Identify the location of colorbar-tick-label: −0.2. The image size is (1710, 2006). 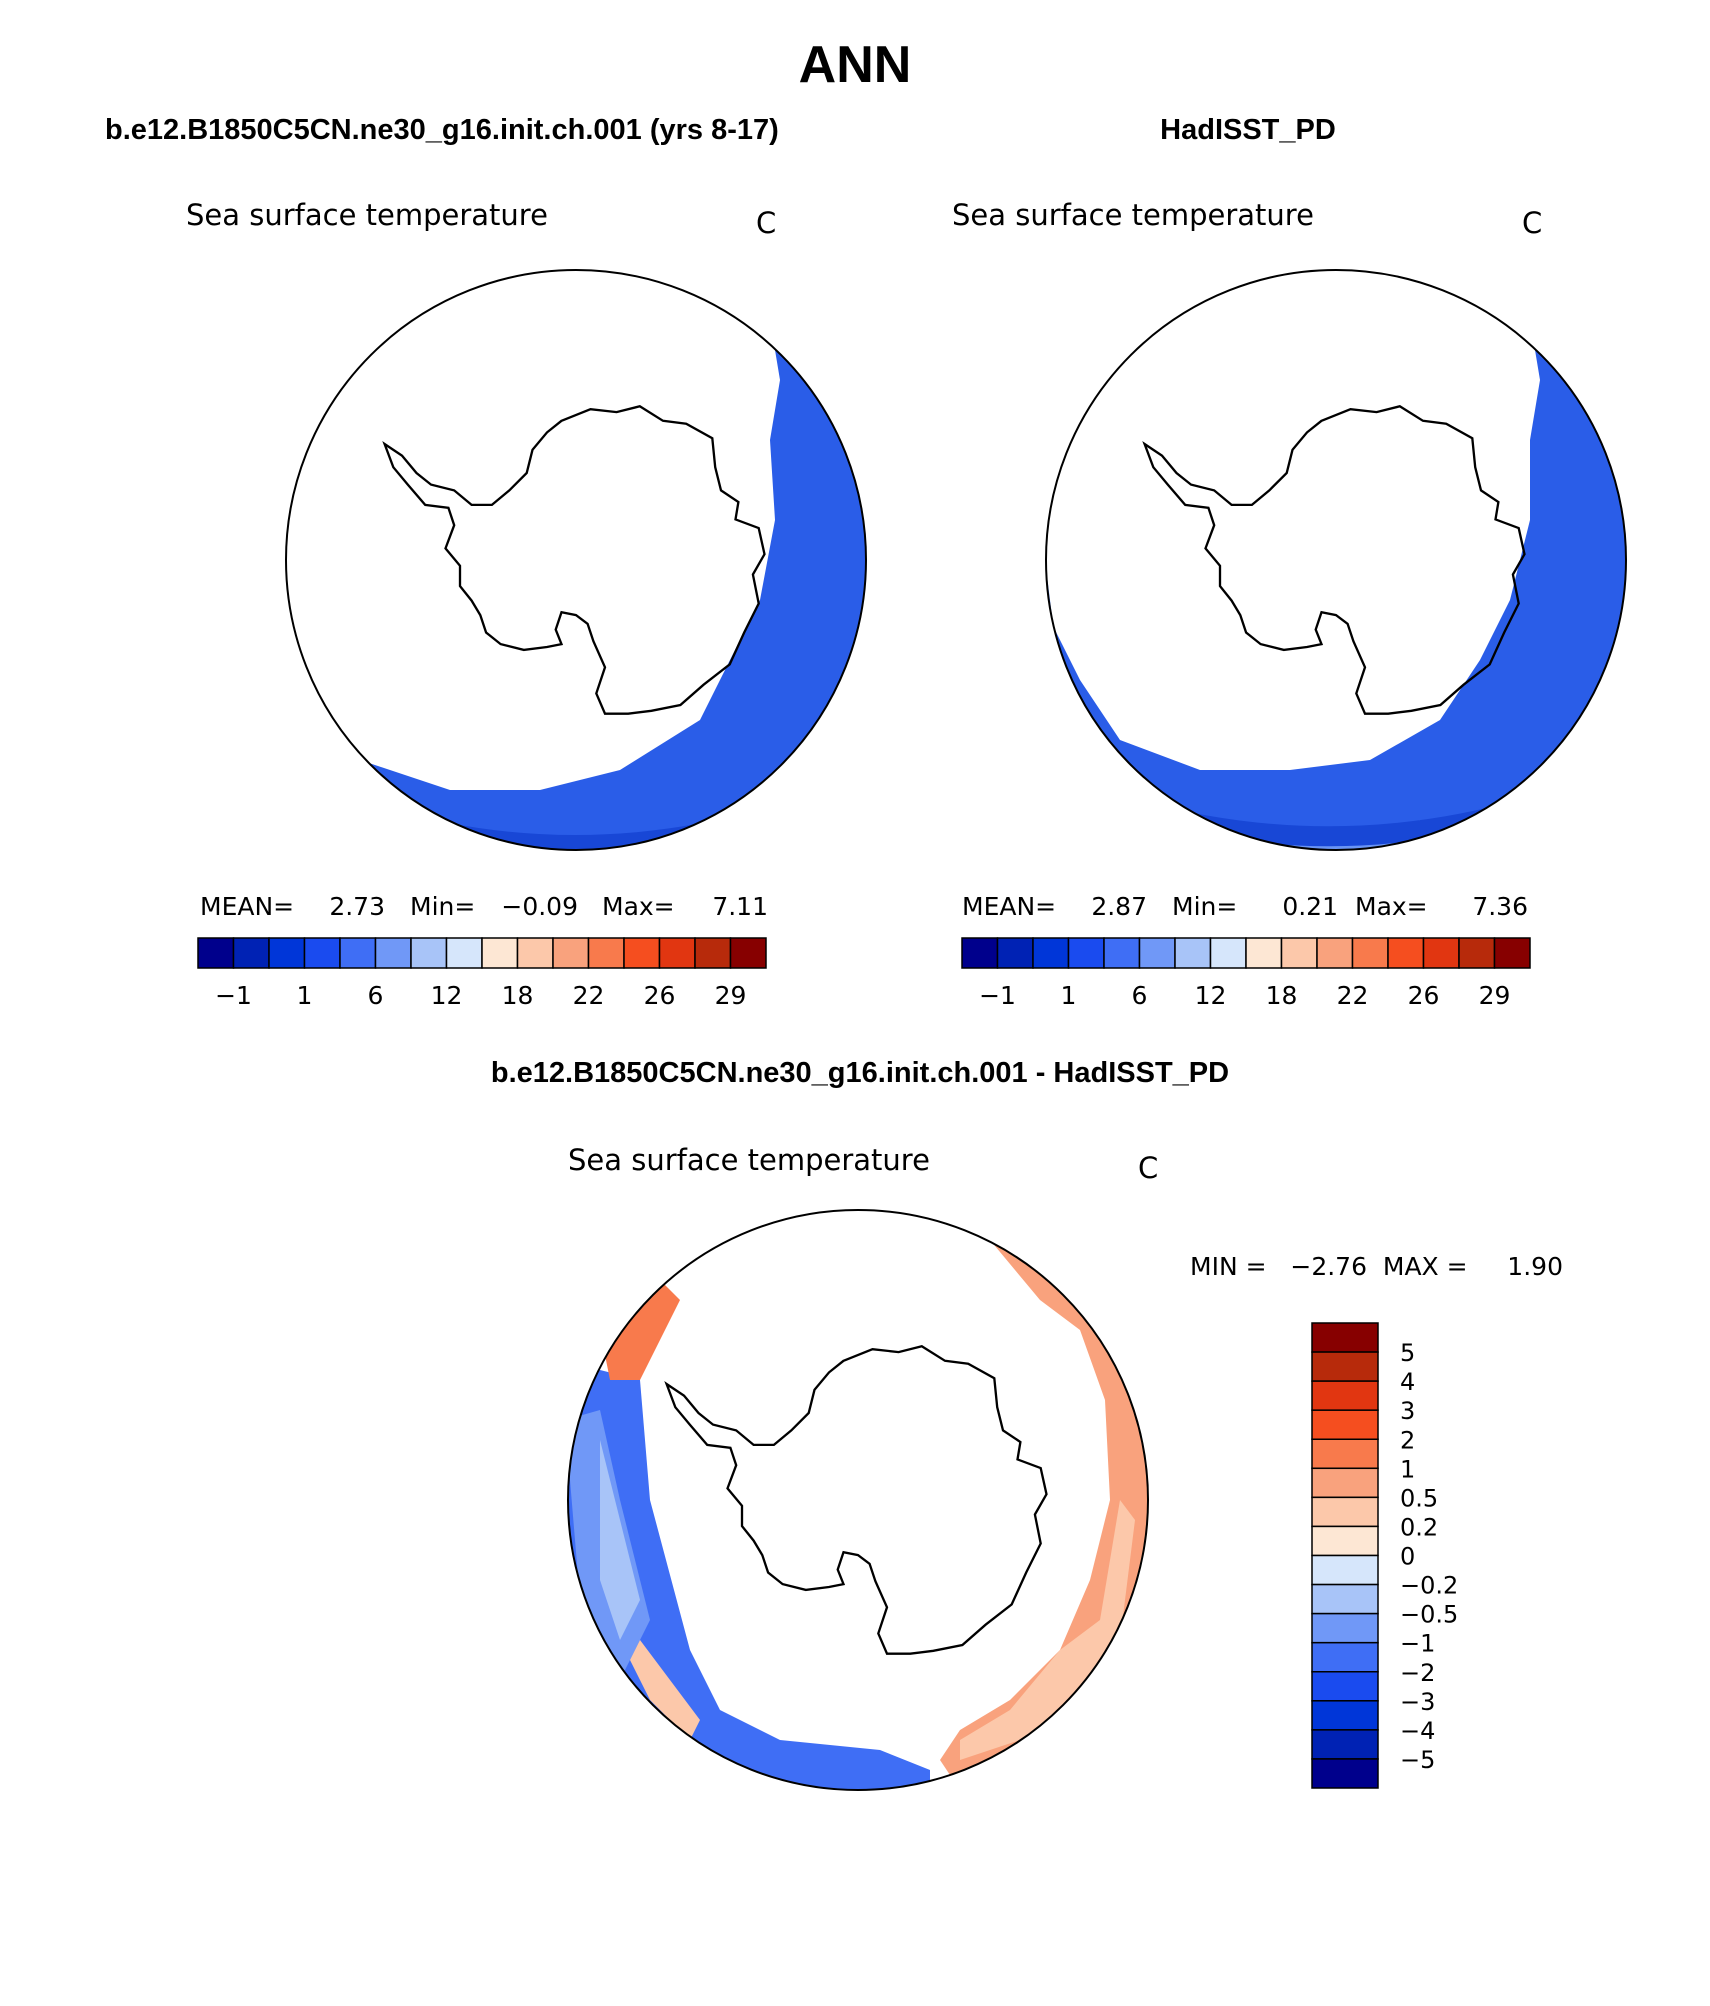
(1429, 1586).